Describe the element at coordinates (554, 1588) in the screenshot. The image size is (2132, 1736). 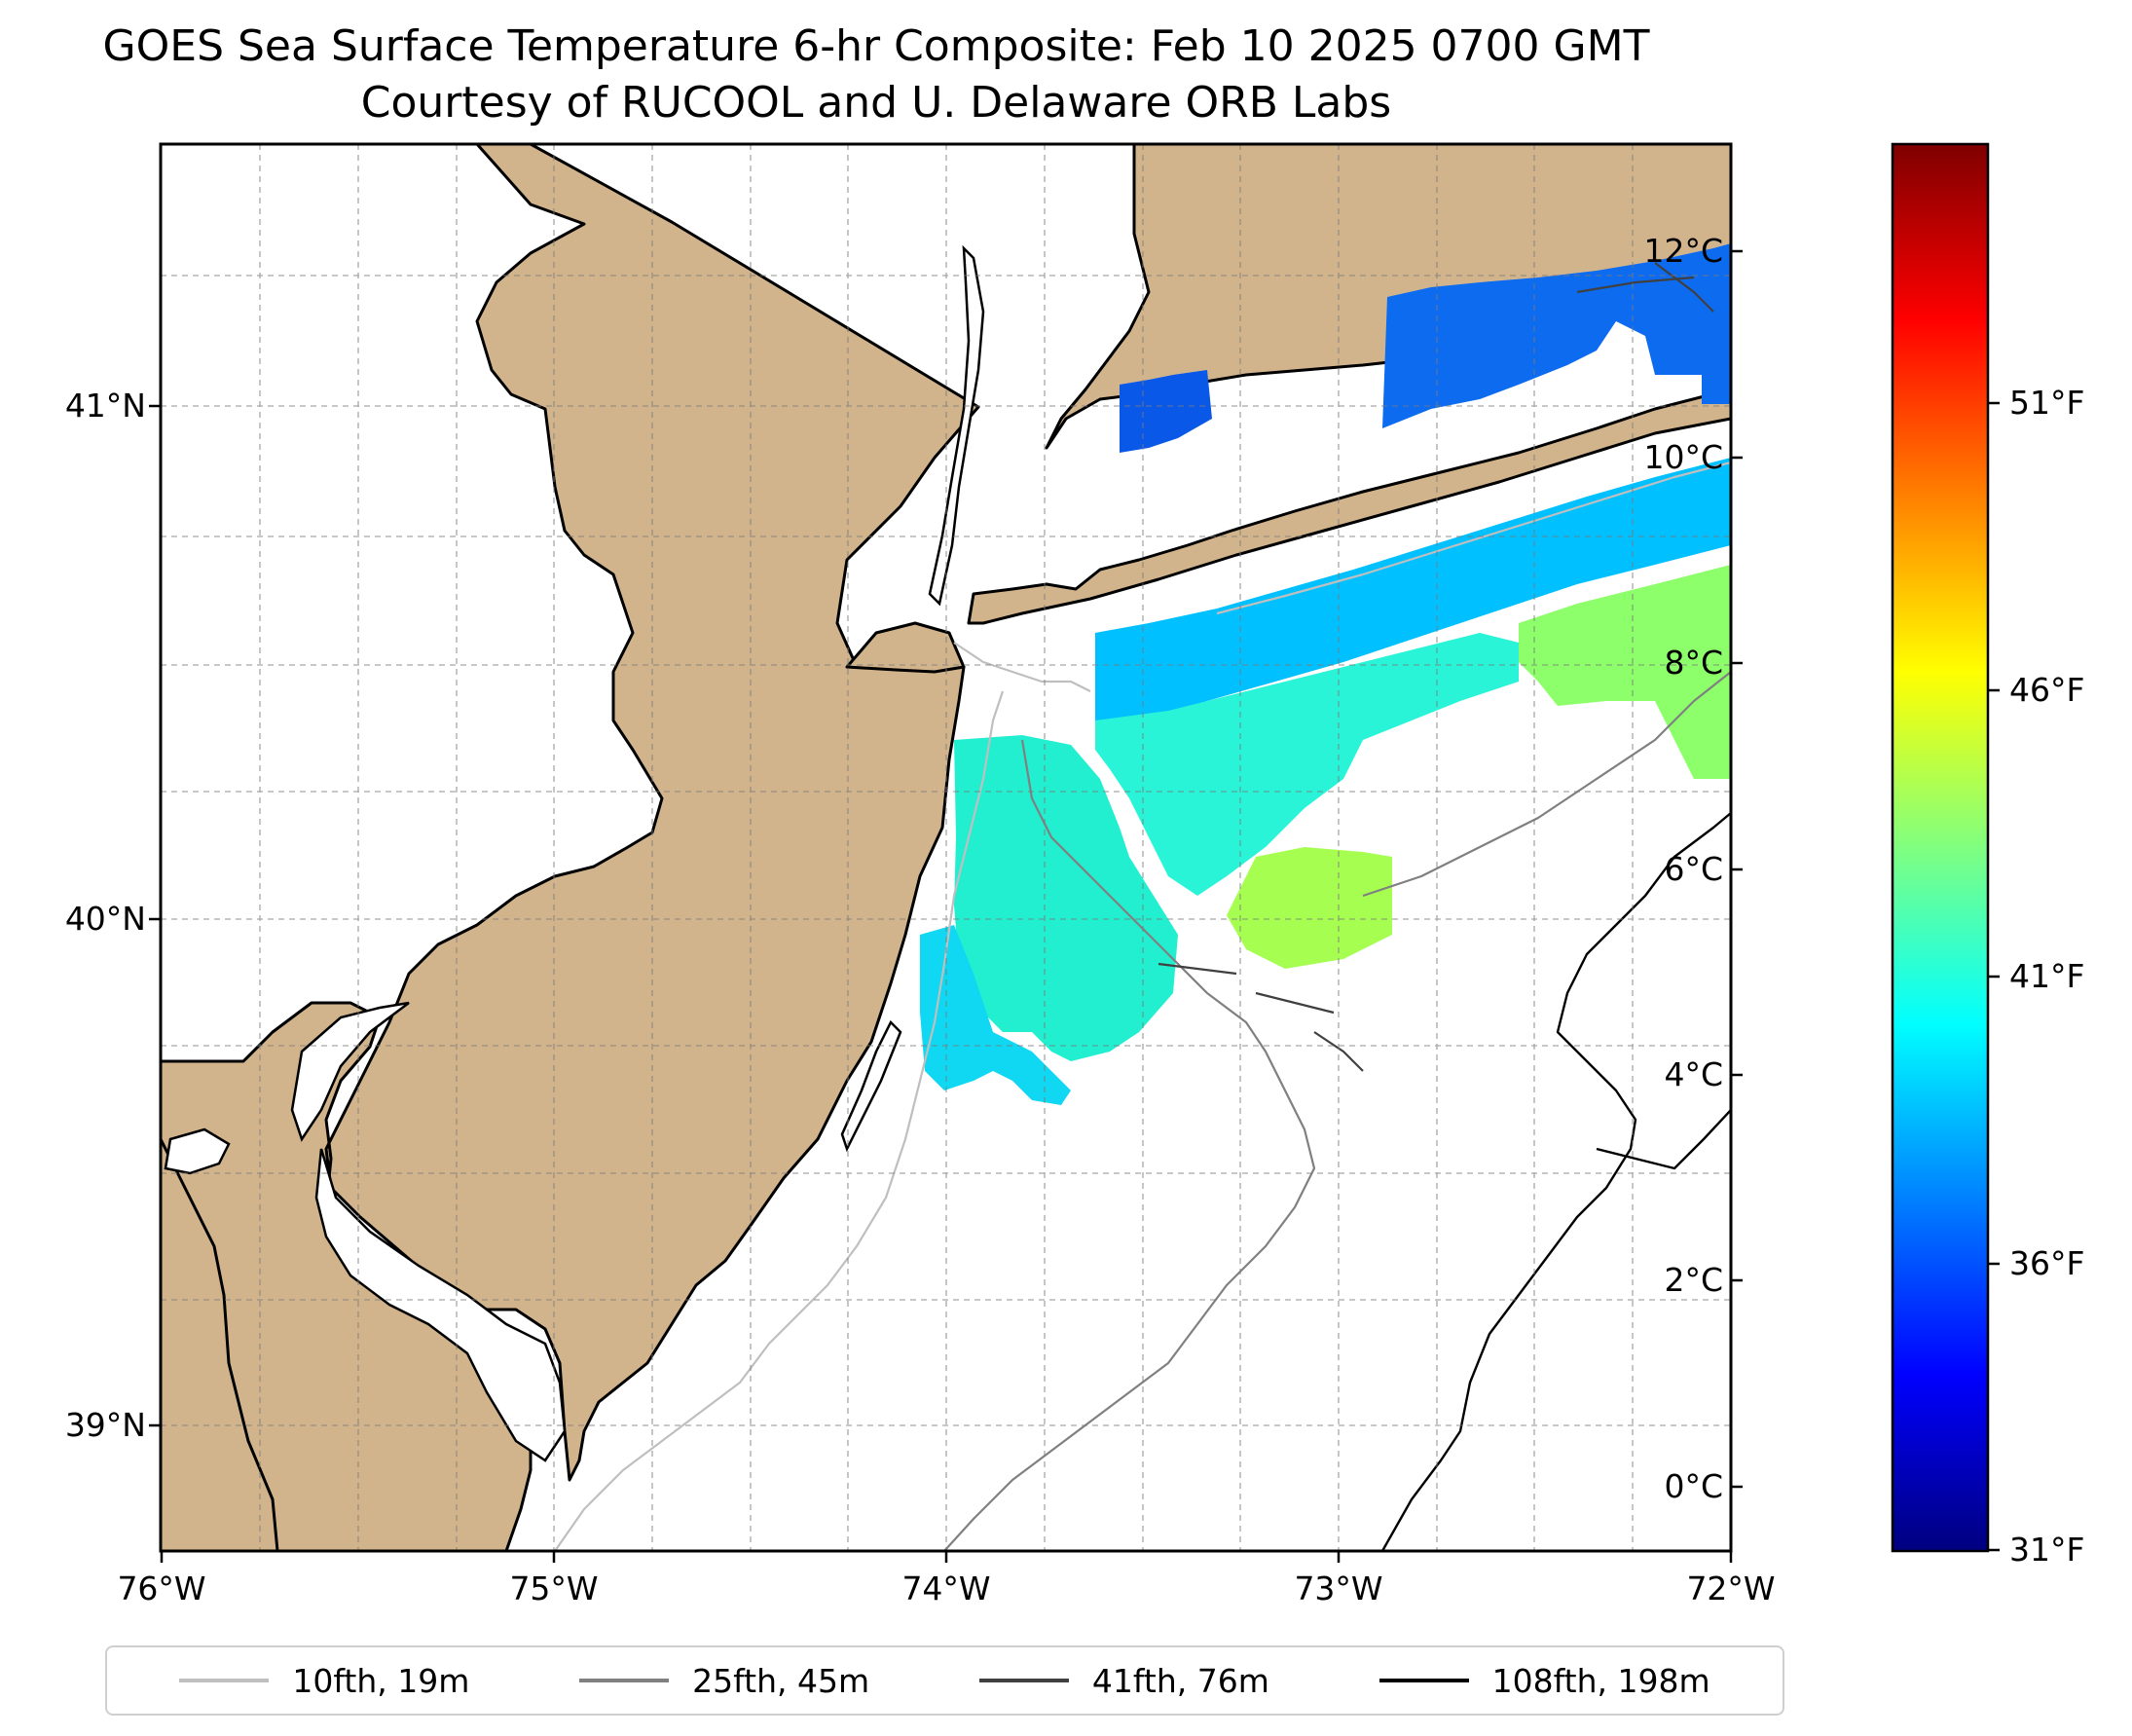
I see `lon-tick-label: 75°W` at that location.